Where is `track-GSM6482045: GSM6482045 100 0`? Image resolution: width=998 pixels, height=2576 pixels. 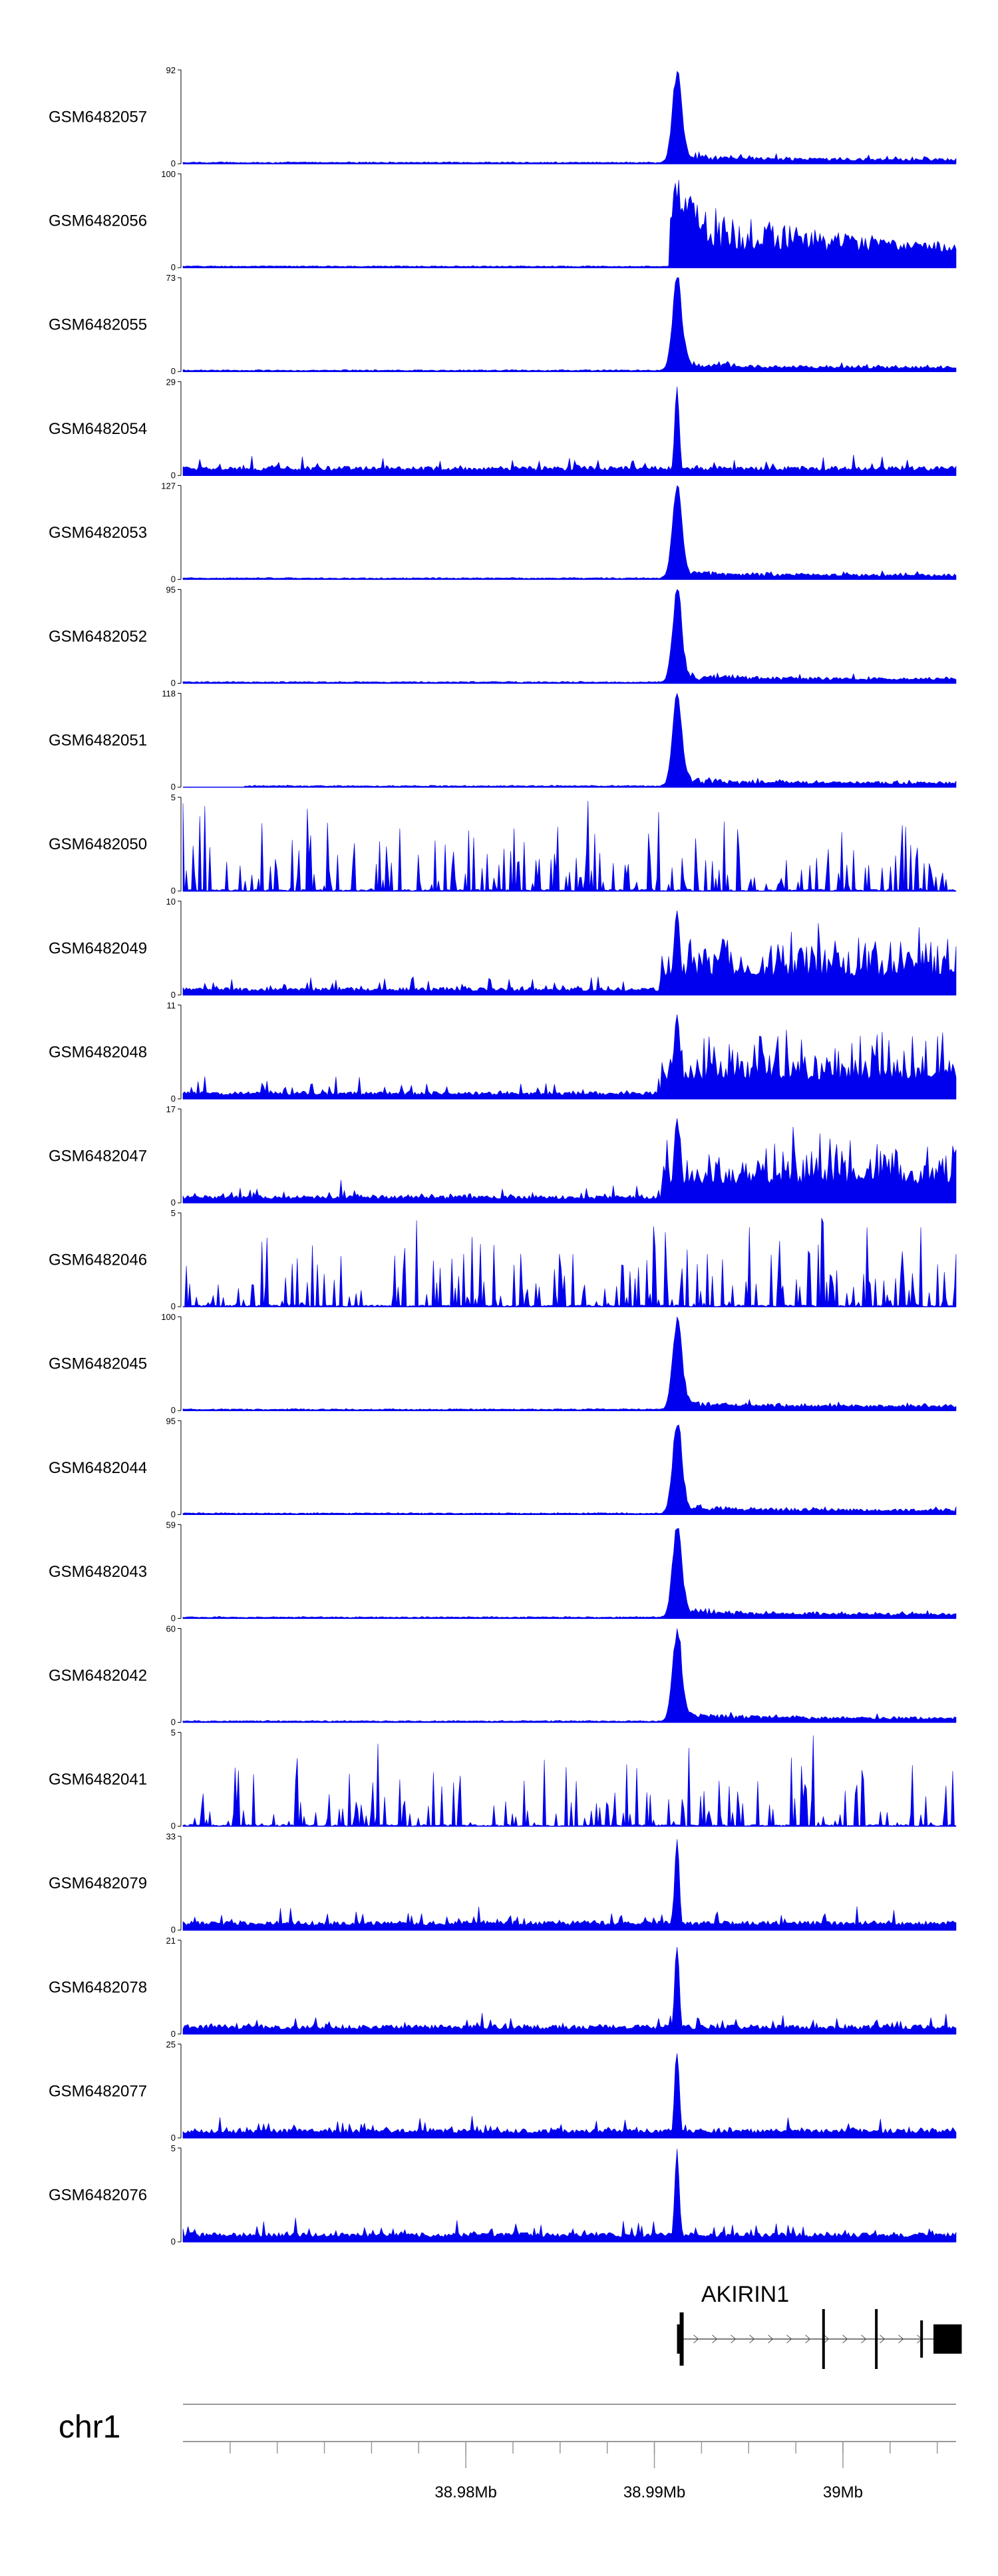
track-GSM6482045: GSM6482045 100 0 is located at coordinates (503, 1363).